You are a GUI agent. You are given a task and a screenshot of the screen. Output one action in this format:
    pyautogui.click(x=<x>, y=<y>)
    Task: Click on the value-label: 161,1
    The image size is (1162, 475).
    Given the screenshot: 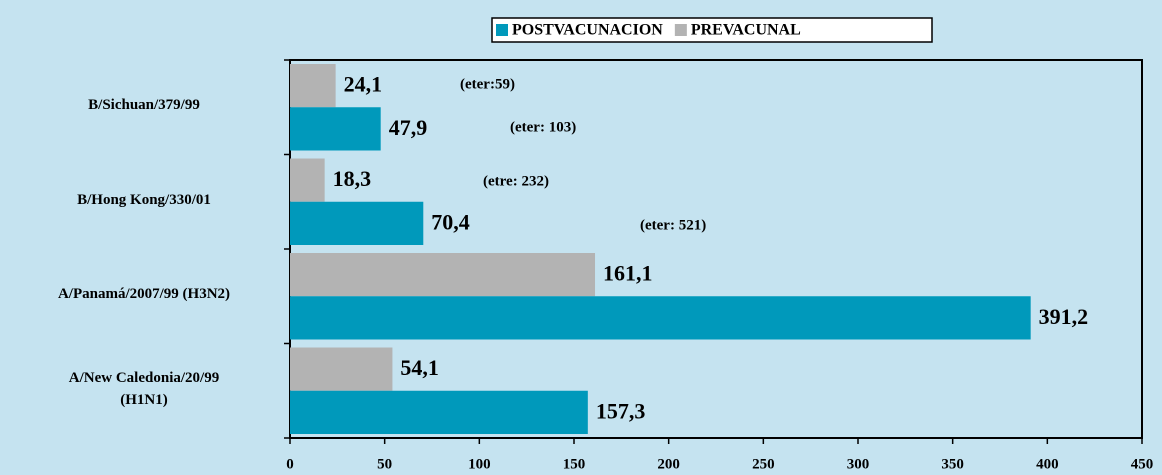 What is the action you would take?
    pyautogui.click(x=628, y=273)
    